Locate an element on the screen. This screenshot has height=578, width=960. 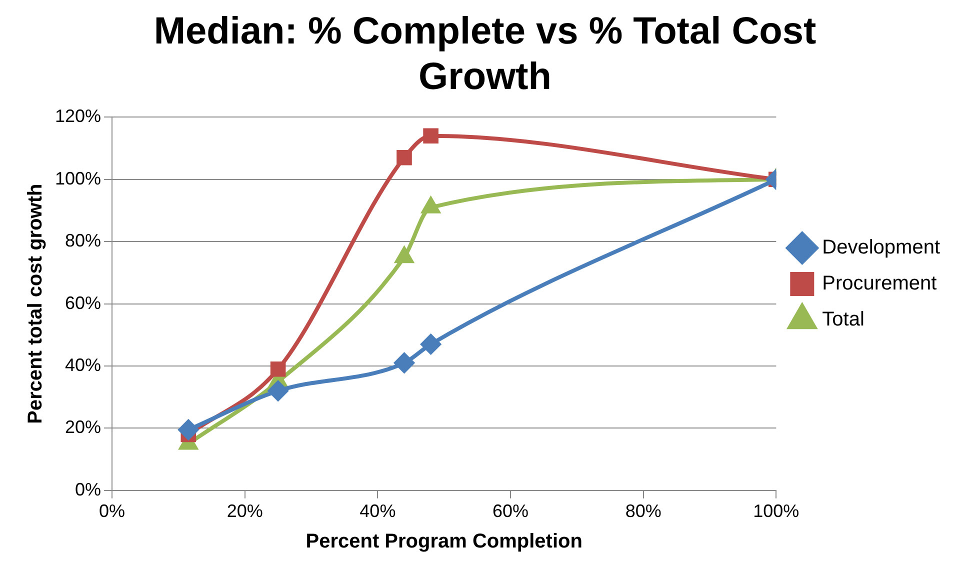
y-axis-title: Percent total cost growth is located at coordinates (35, 304).